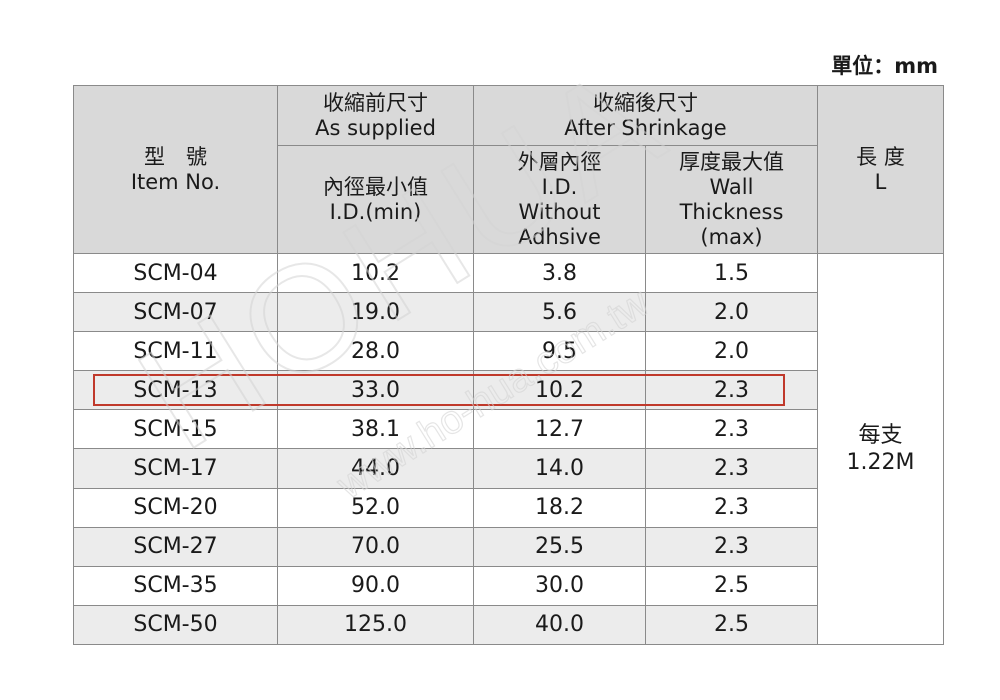  I want to click on header-wall: 厚度最大值 Wall Thickness (max), so click(731, 199).